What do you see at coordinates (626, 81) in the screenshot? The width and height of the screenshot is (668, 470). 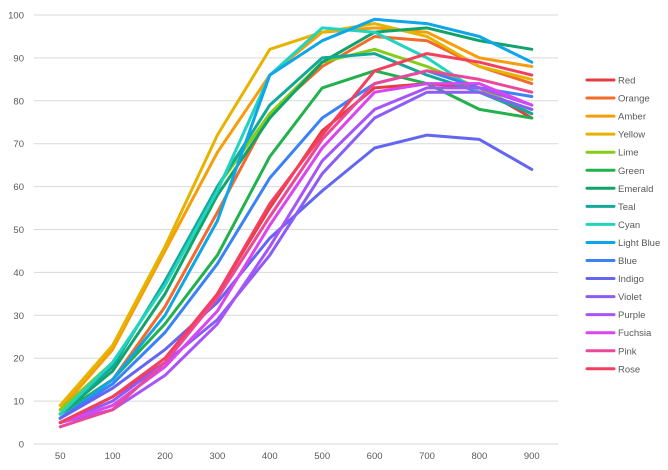 I see `legend-label: Red` at bounding box center [626, 81].